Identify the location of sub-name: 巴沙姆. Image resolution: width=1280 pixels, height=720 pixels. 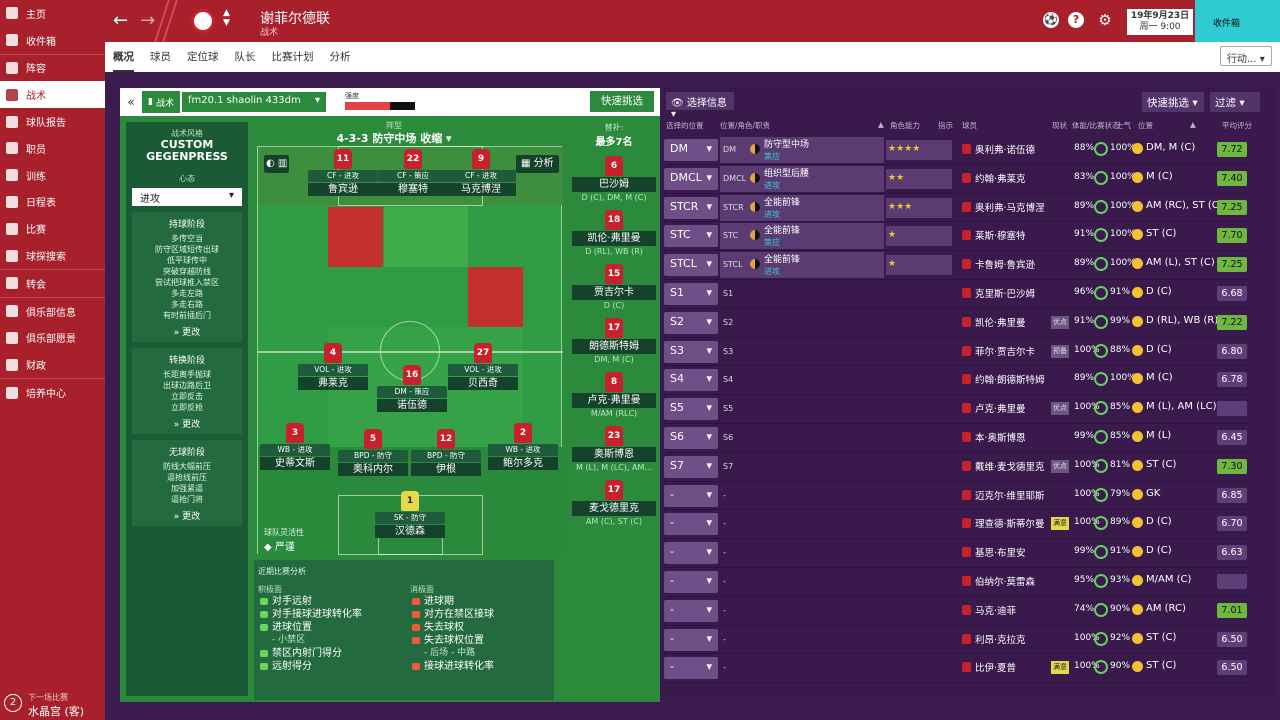
(614, 184).